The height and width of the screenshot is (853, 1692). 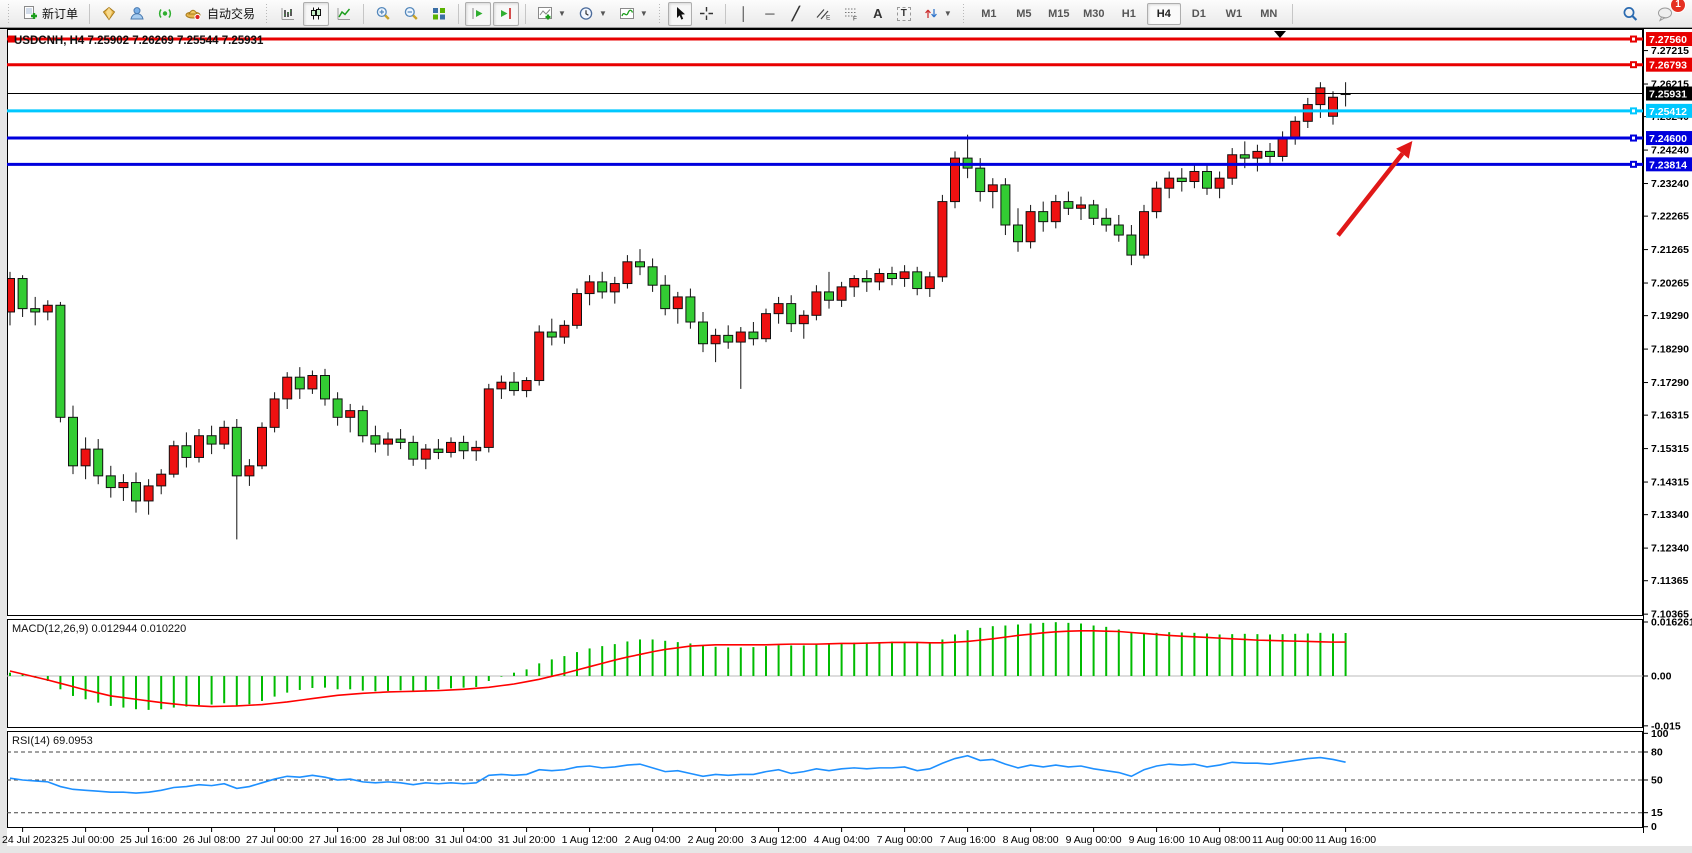 What do you see at coordinates (1128, 13) in the screenshot?
I see `timeframe-button-h1: H1` at bounding box center [1128, 13].